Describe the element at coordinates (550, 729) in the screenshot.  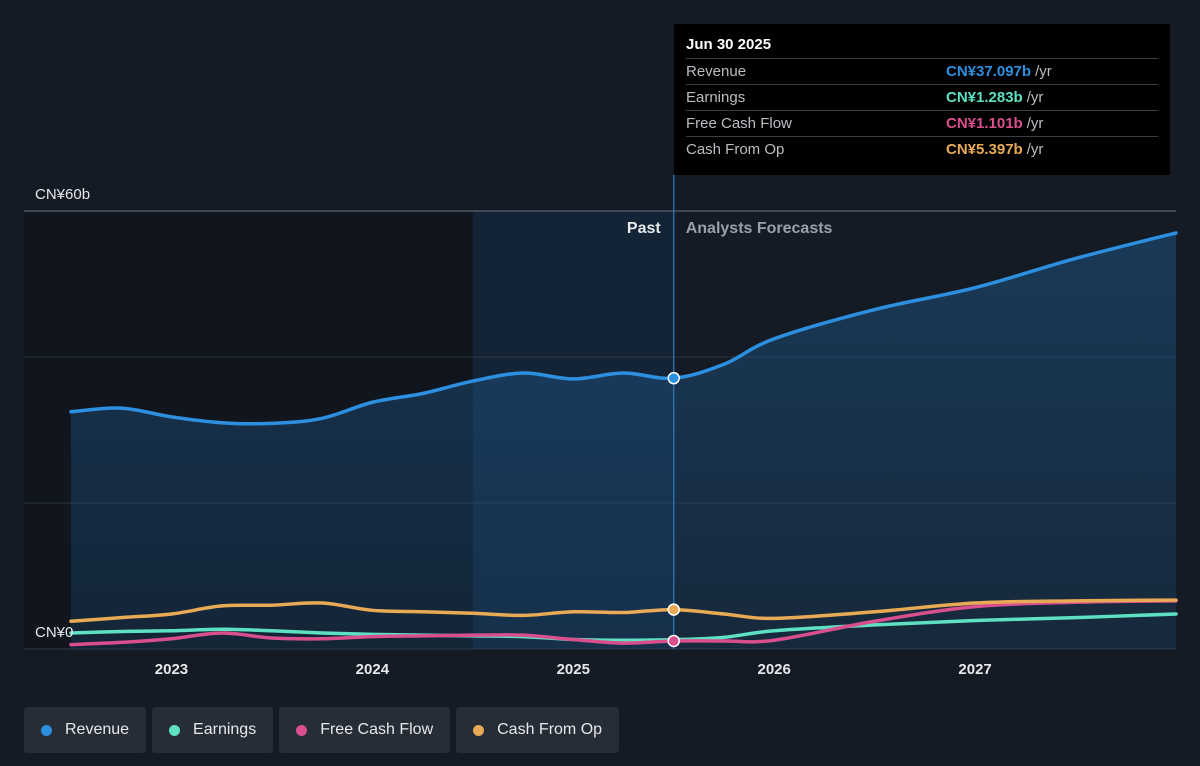
I see `legend-label: Cash From Op` at that location.